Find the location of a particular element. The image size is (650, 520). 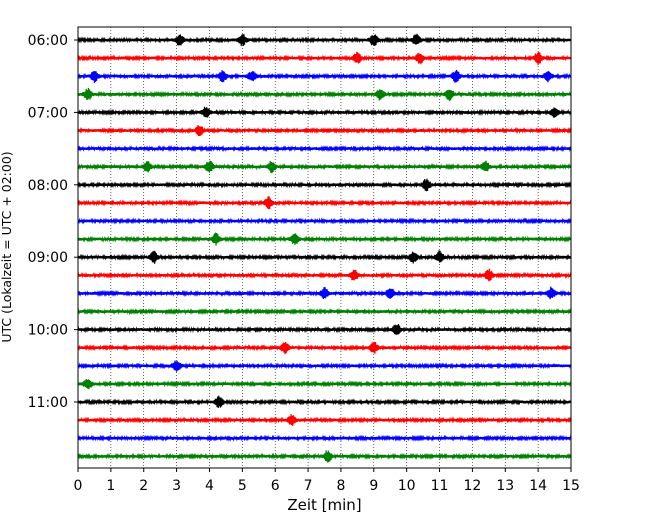

x-tick-label: 1 is located at coordinates (110, 486).